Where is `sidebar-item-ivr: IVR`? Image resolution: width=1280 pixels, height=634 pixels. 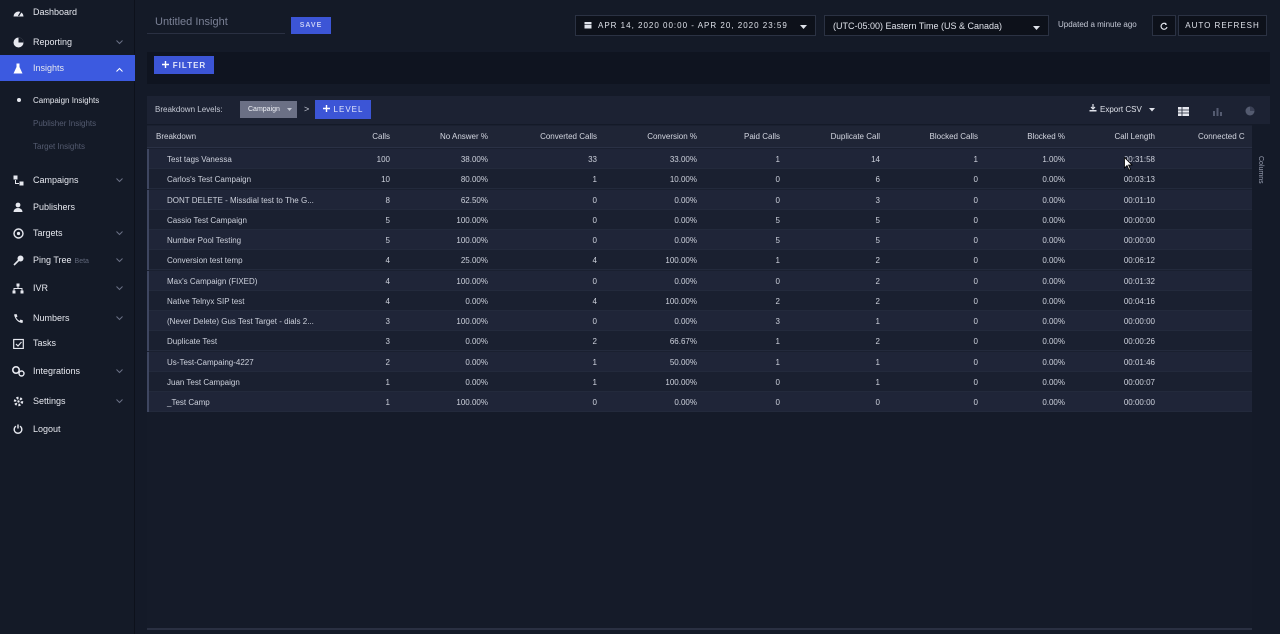 sidebar-item-ivr: IVR is located at coordinates (67, 288).